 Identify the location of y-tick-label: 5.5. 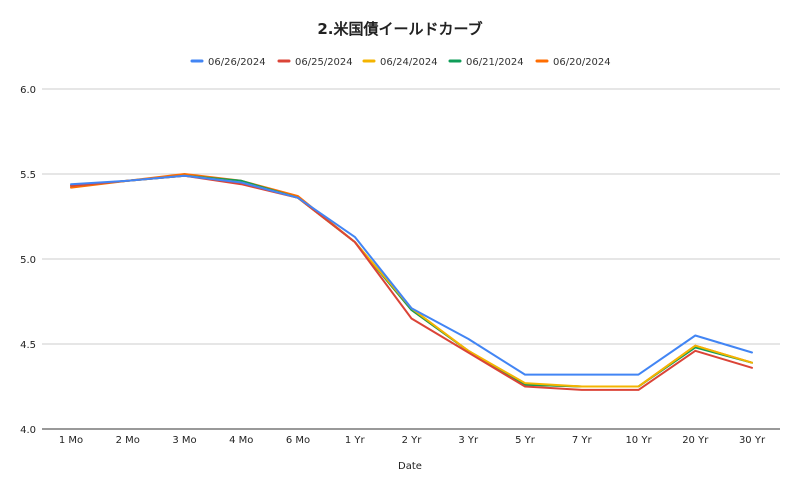
(28, 175).